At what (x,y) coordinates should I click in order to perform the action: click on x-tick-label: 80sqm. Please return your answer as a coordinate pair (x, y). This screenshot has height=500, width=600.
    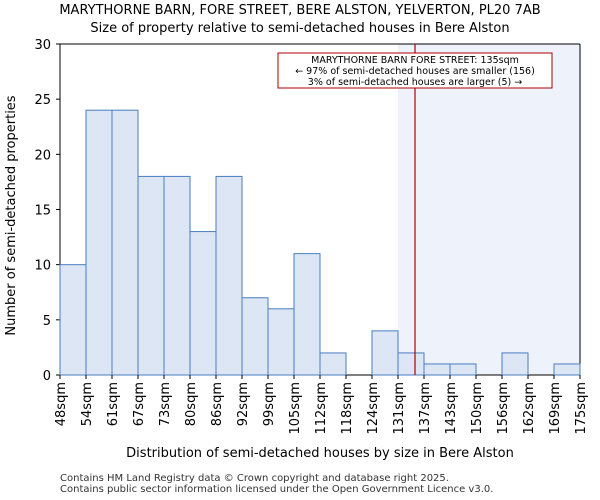
    Looking at the image, I should click on (191, 404).